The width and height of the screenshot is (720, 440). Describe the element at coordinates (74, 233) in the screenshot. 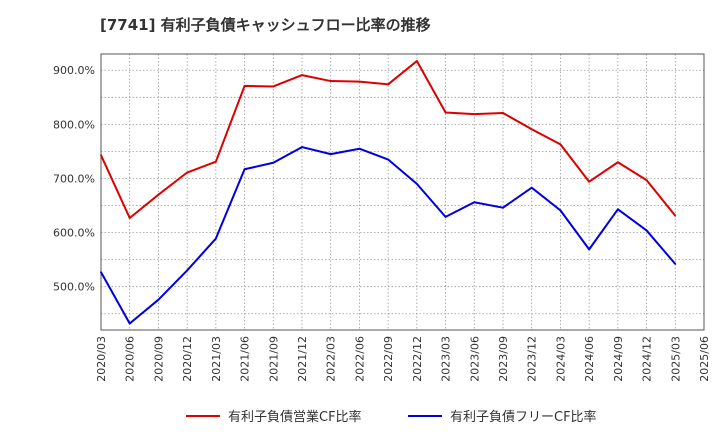

I see `y-tick-label: 600.0%` at that location.